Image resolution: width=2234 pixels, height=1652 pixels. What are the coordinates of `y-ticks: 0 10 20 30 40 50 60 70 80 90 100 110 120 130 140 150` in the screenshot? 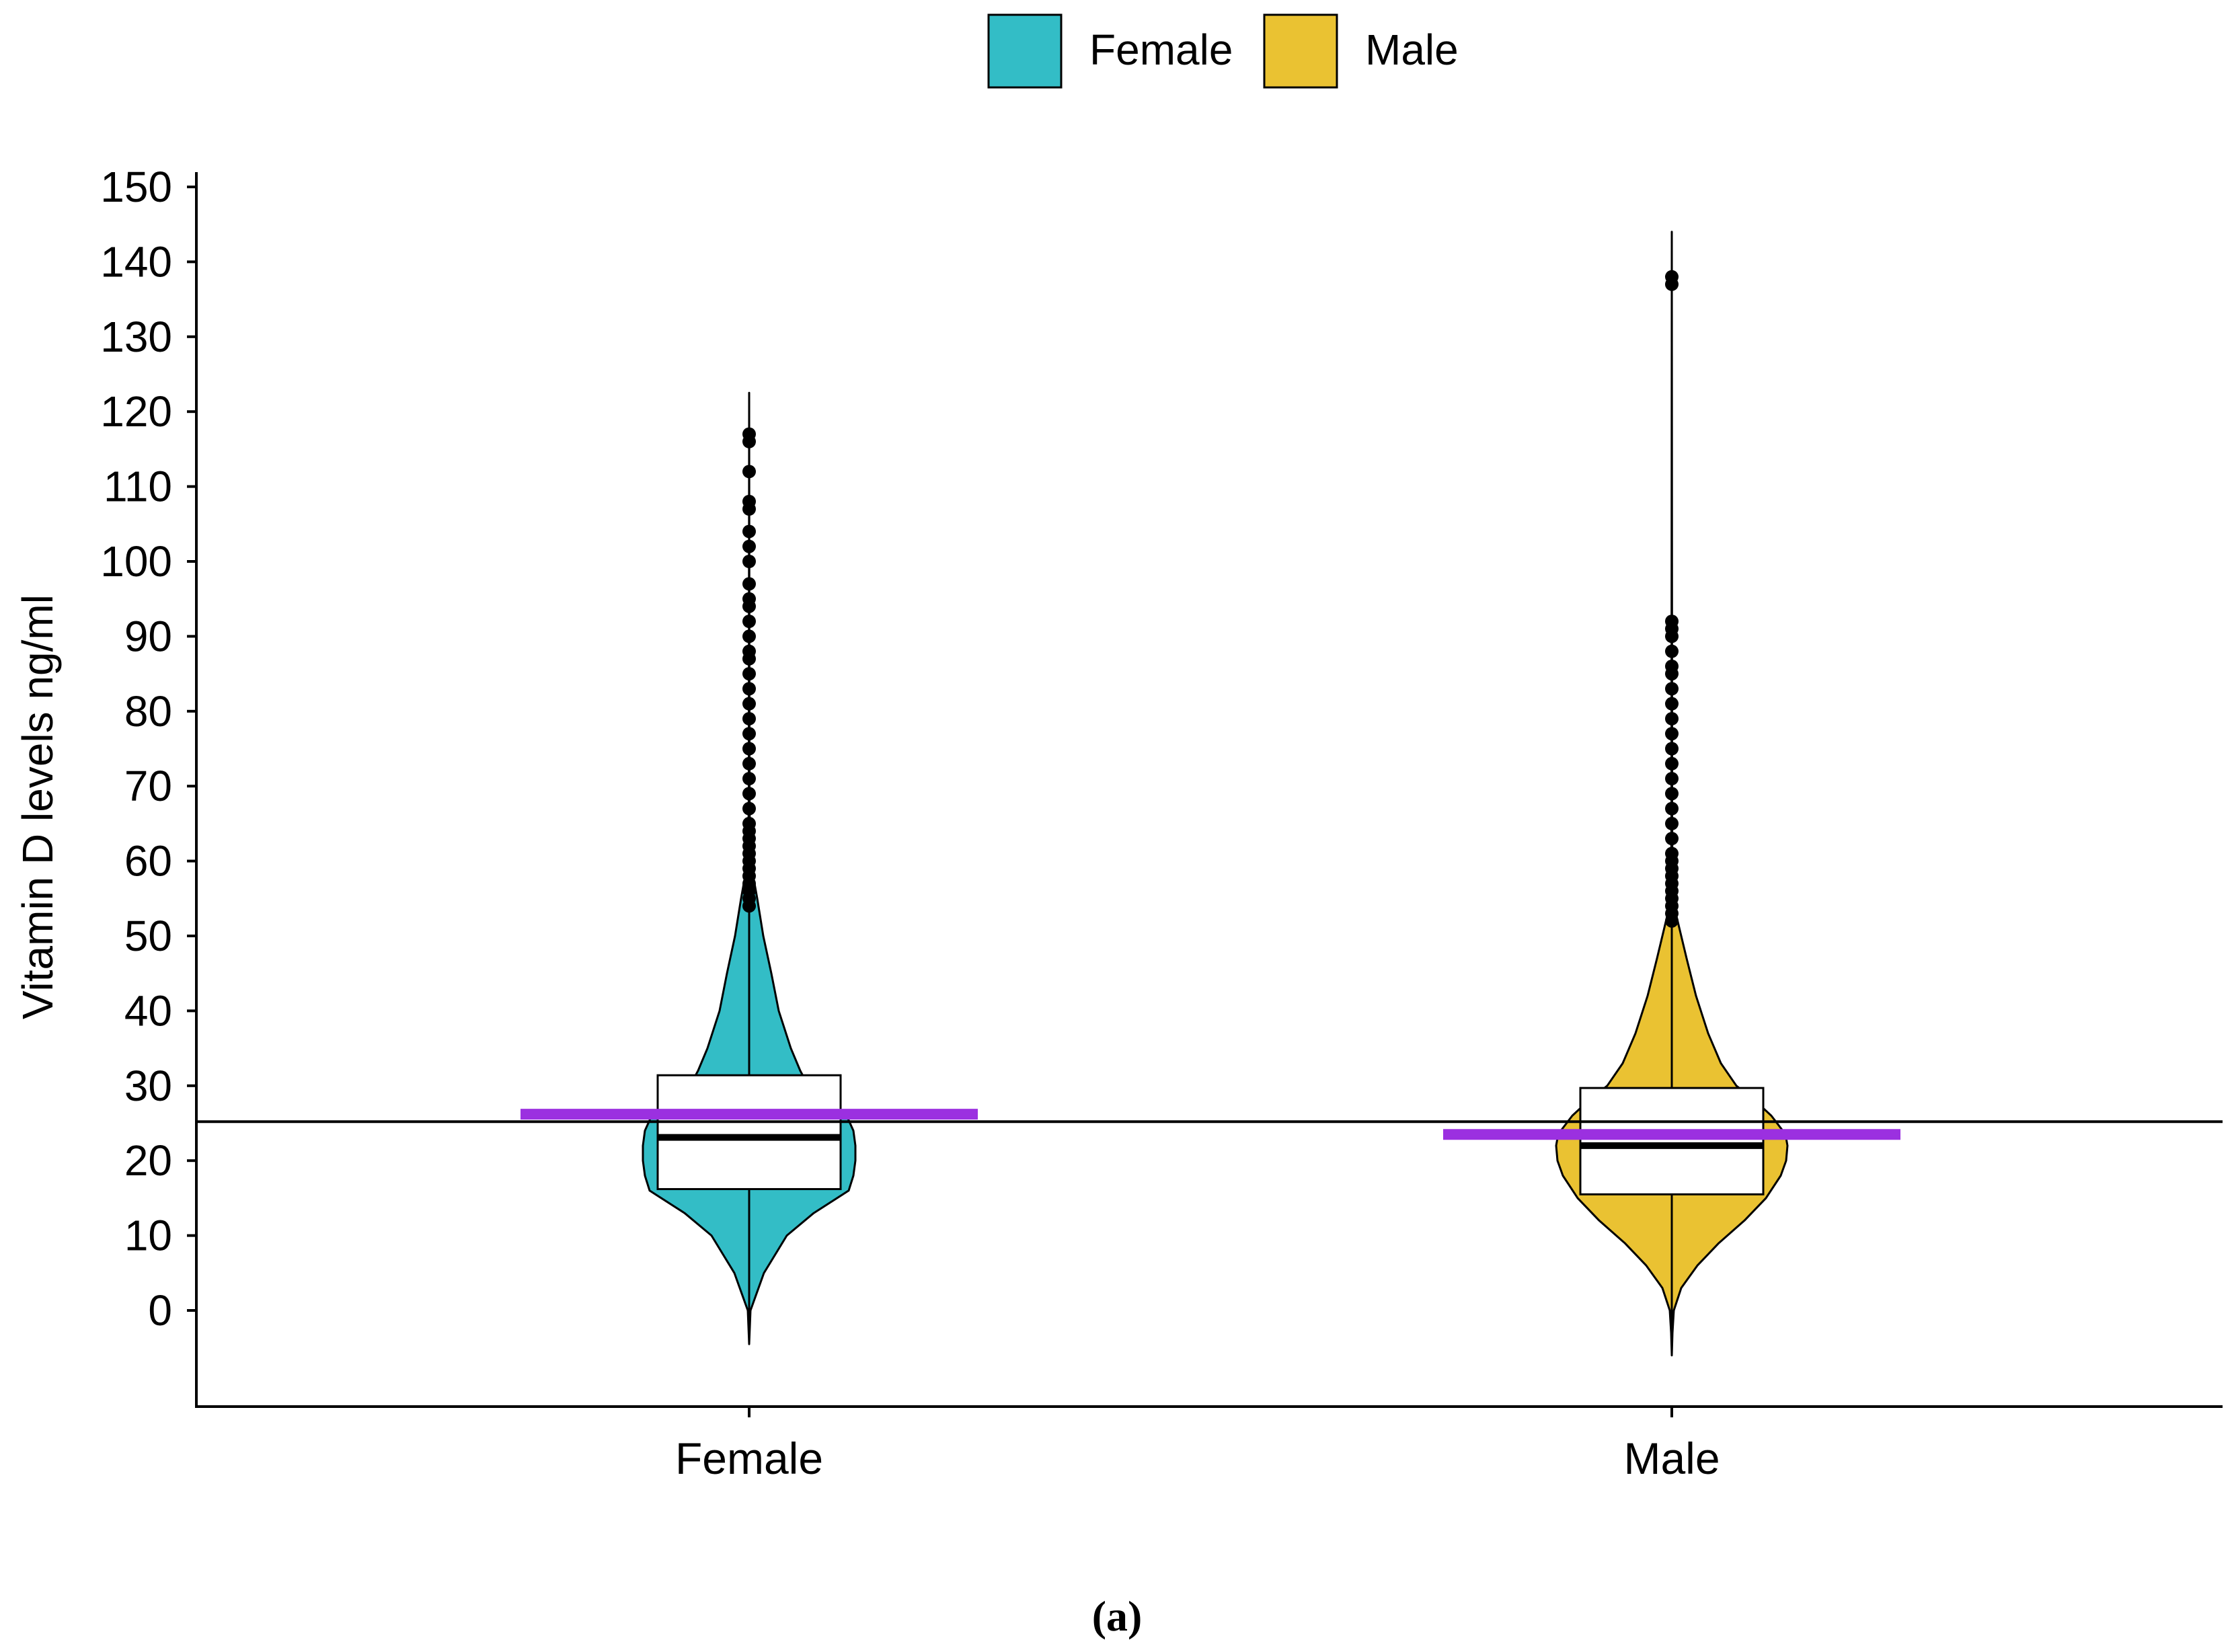 It's located at (148, 749).